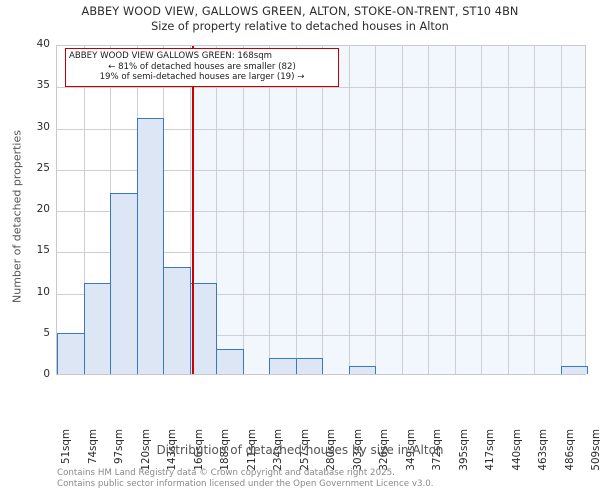 This screenshot has width=600, height=500. Describe the element at coordinates (193, 210) in the screenshot. I see `property-marker-line` at that location.